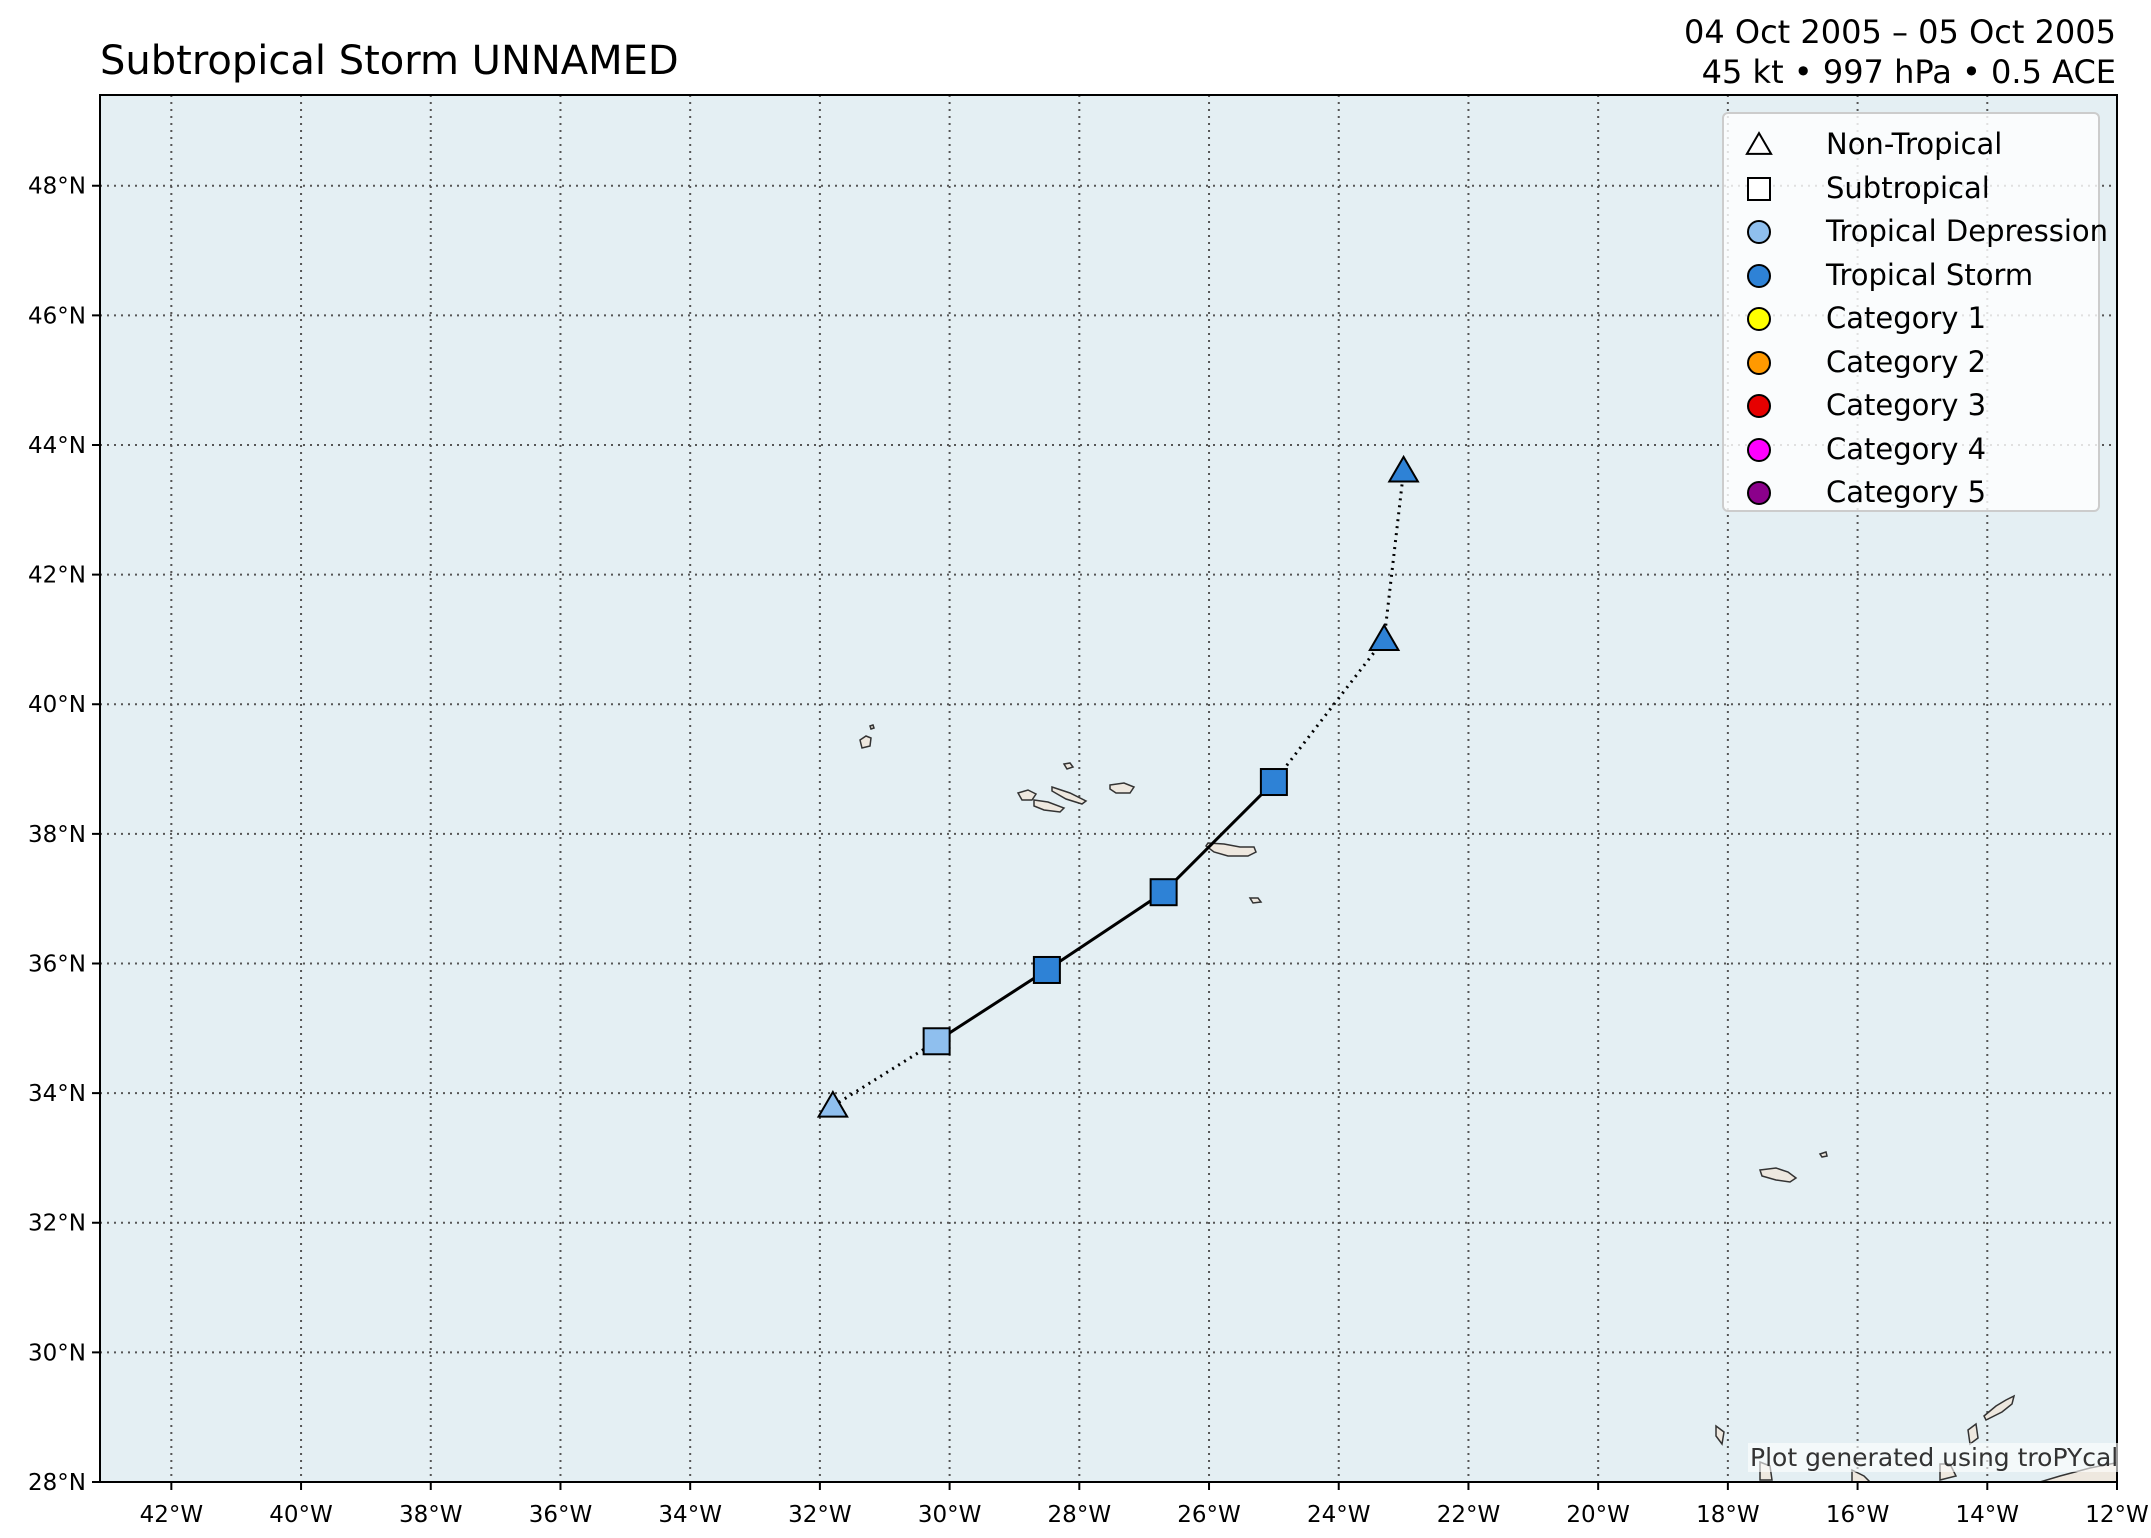 Image resolution: width=2151 pixels, height=1538 pixels. Describe the element at coordinates (1720, 1435) in the screenshot. I see `island-canary-west` at that location.